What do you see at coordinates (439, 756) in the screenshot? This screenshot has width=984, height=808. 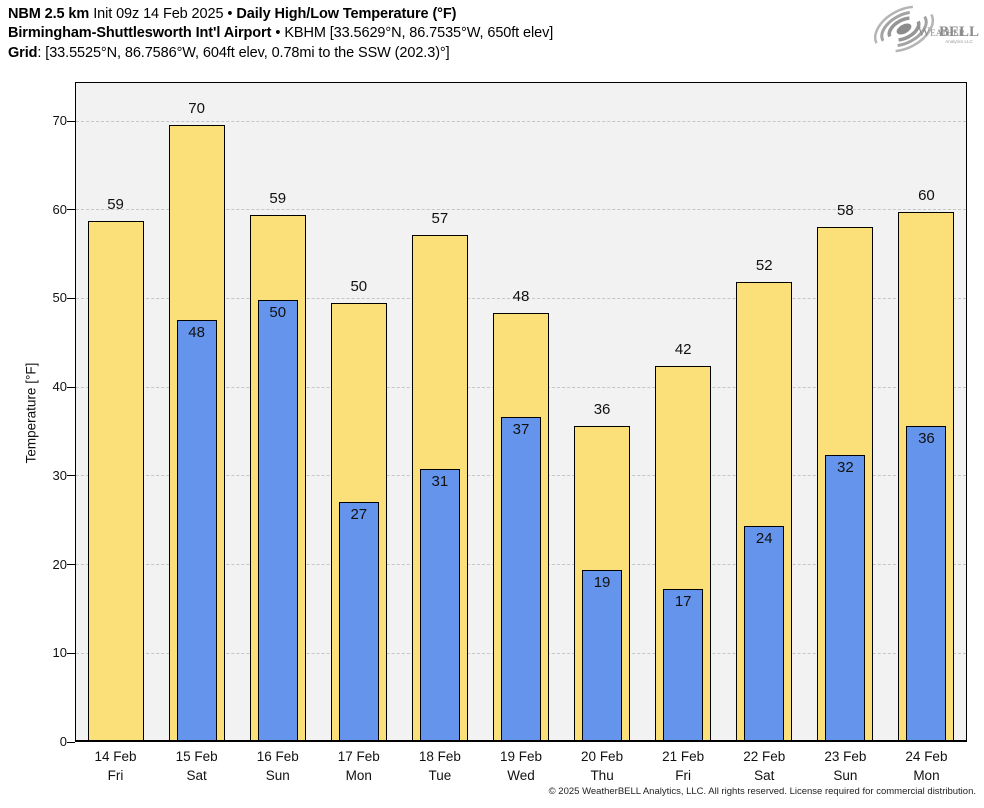 I see `x-label-date: 18 Feb` at bounding box center [439, 756].